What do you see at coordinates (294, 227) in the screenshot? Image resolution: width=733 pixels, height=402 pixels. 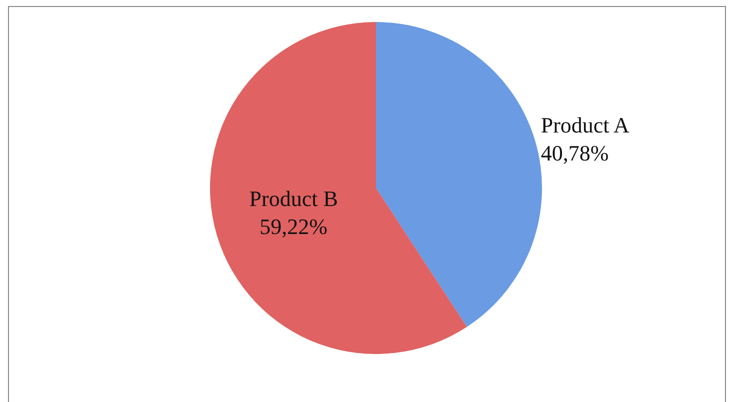 I see `data-label: 59,22%` at bounding box center [294, 227].